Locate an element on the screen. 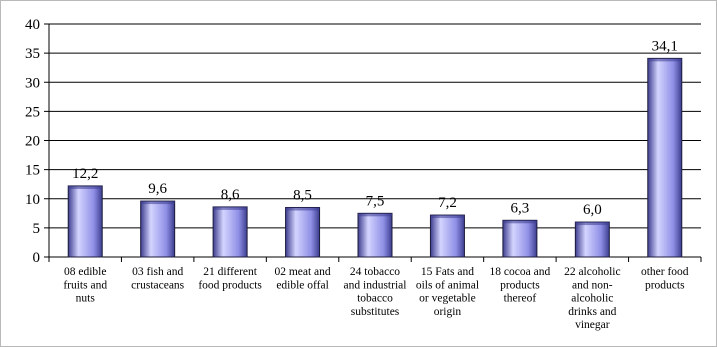 The width and height of the screenshot is (717, 348). data-label: 8,6 is located at coordinates (230, 195).